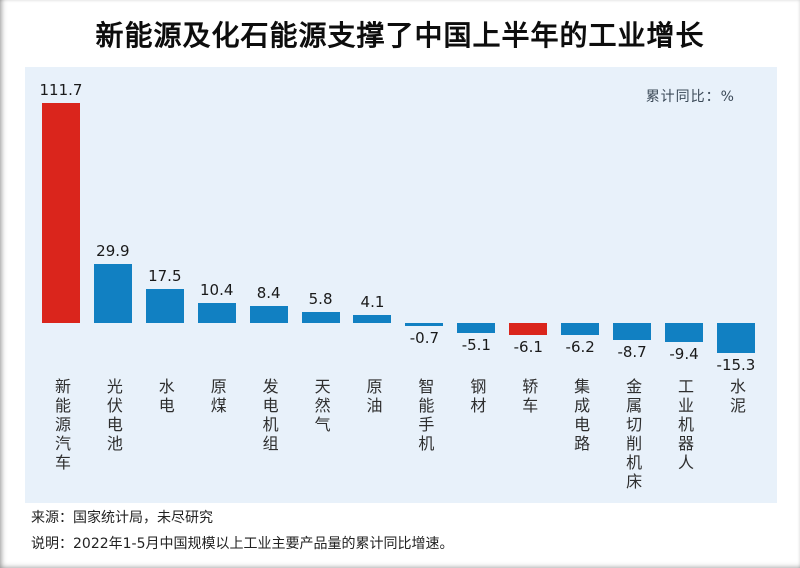 This screenshot has width=800, height=568. Describe the element at coordinates (690, 97) in the screenshot. I see `unit-label: 累计同比：%` at that location.